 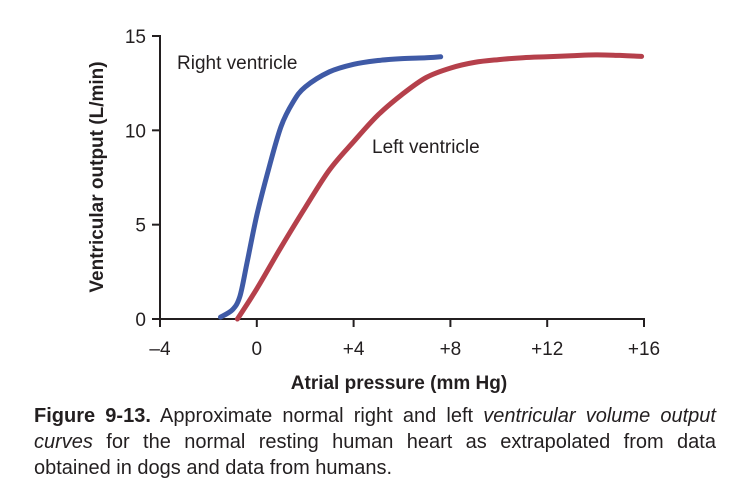 I want to click on curve-label-left-ventricle: Left ventricle, so click(x=426, y=147).